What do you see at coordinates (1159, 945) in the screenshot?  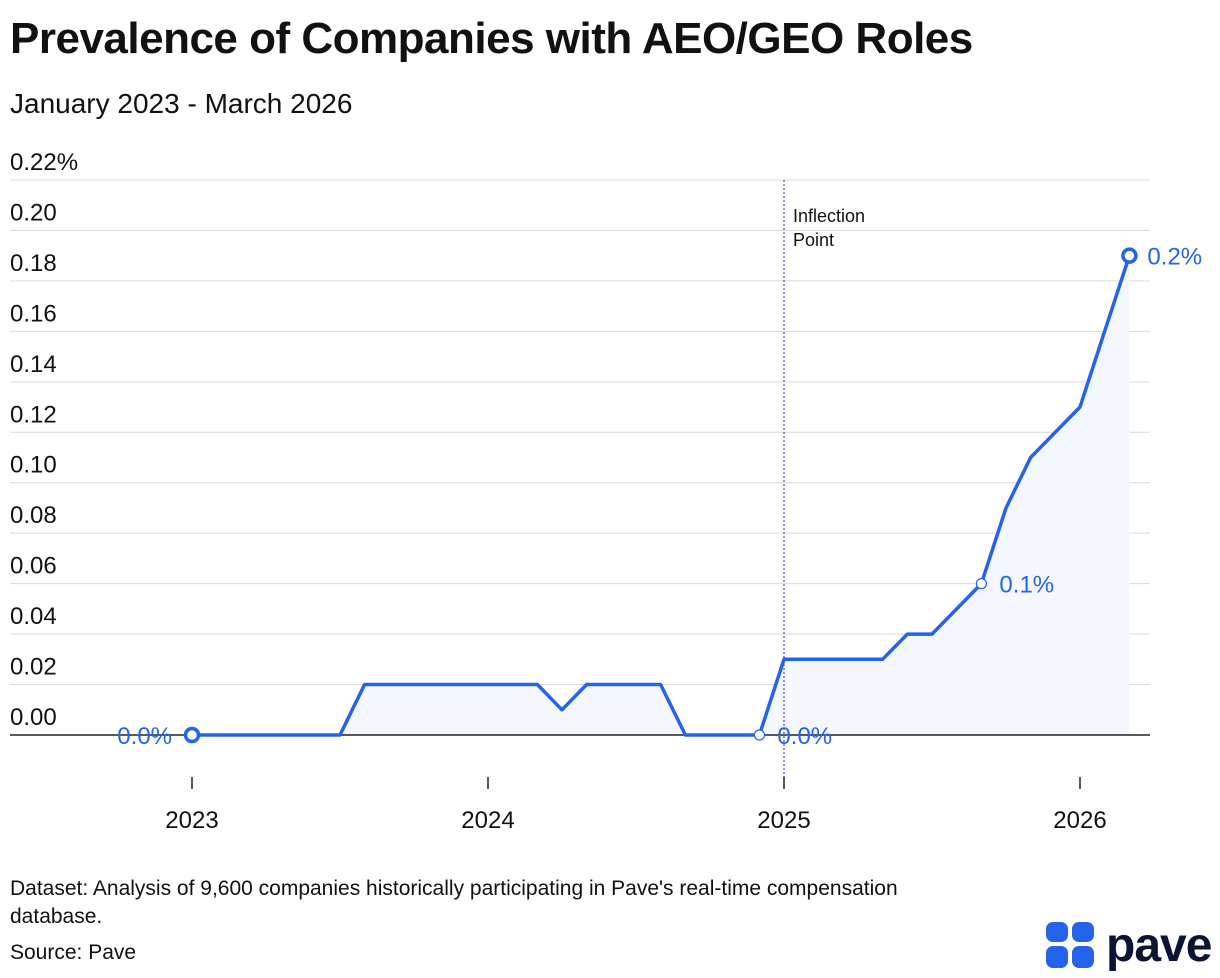 I see `pave-wordmark: pave` at bounding box center [1159, 945].